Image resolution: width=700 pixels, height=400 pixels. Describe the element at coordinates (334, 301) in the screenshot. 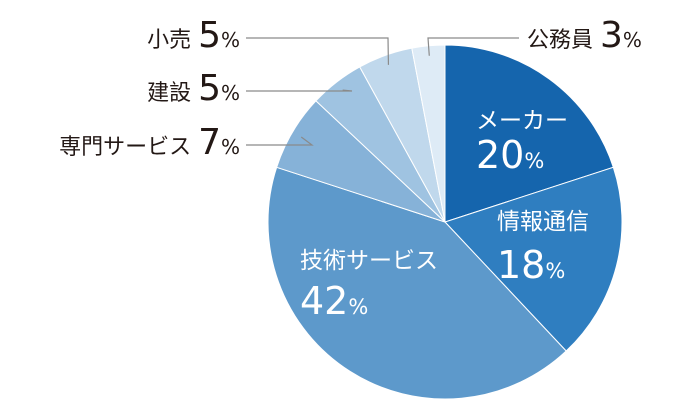

I see `slice-value-2: 42%` at that location.